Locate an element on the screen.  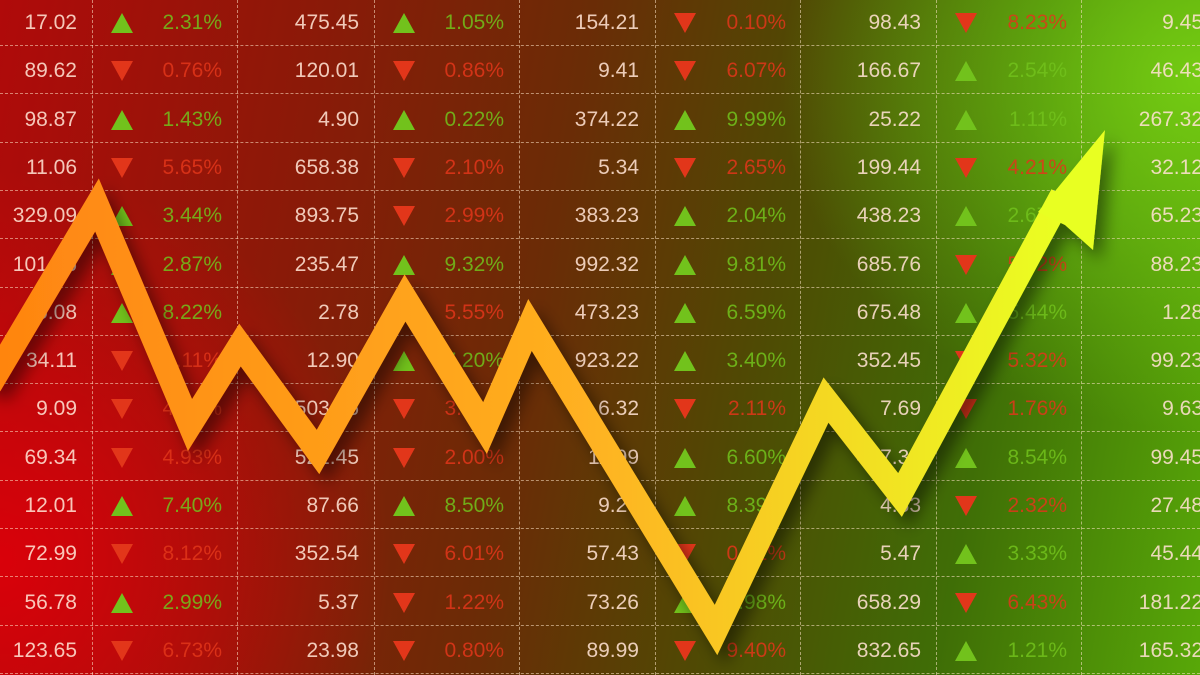
price-value: 675.48 is located at coordinates (888, 312).